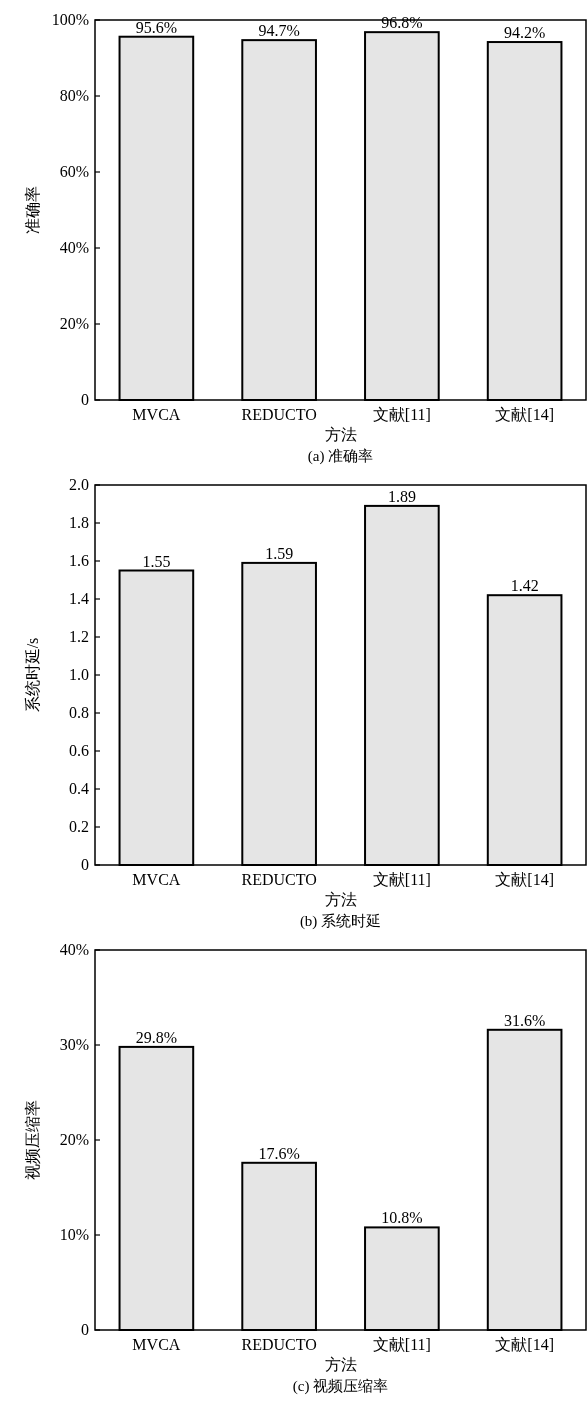  What do you see at coordinates (340, 456) in the screenshot?
I see `text: (a) 准确率` at bounding box center [340, 456].